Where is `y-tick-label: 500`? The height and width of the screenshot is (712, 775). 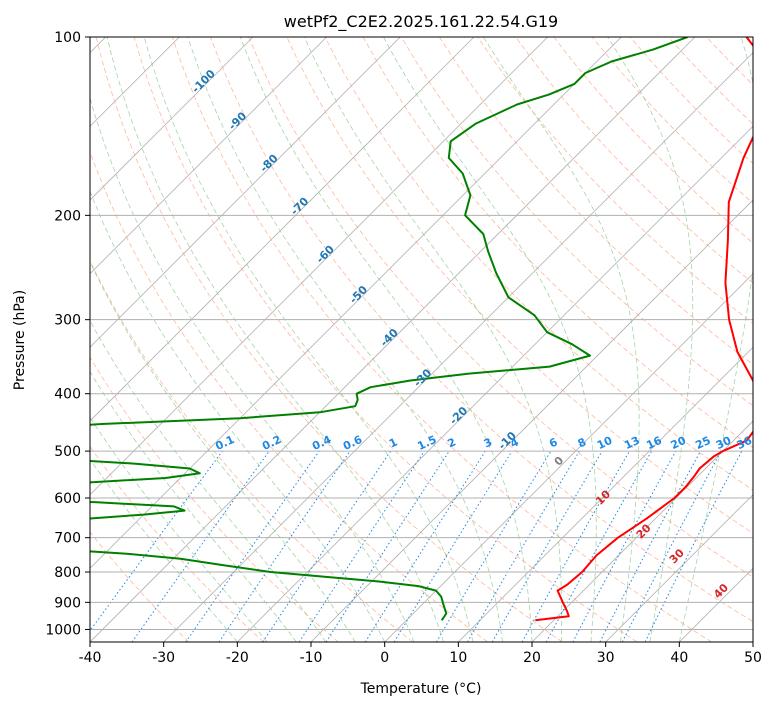 y-tick-label: 500 is located at coordinates (67, 452).